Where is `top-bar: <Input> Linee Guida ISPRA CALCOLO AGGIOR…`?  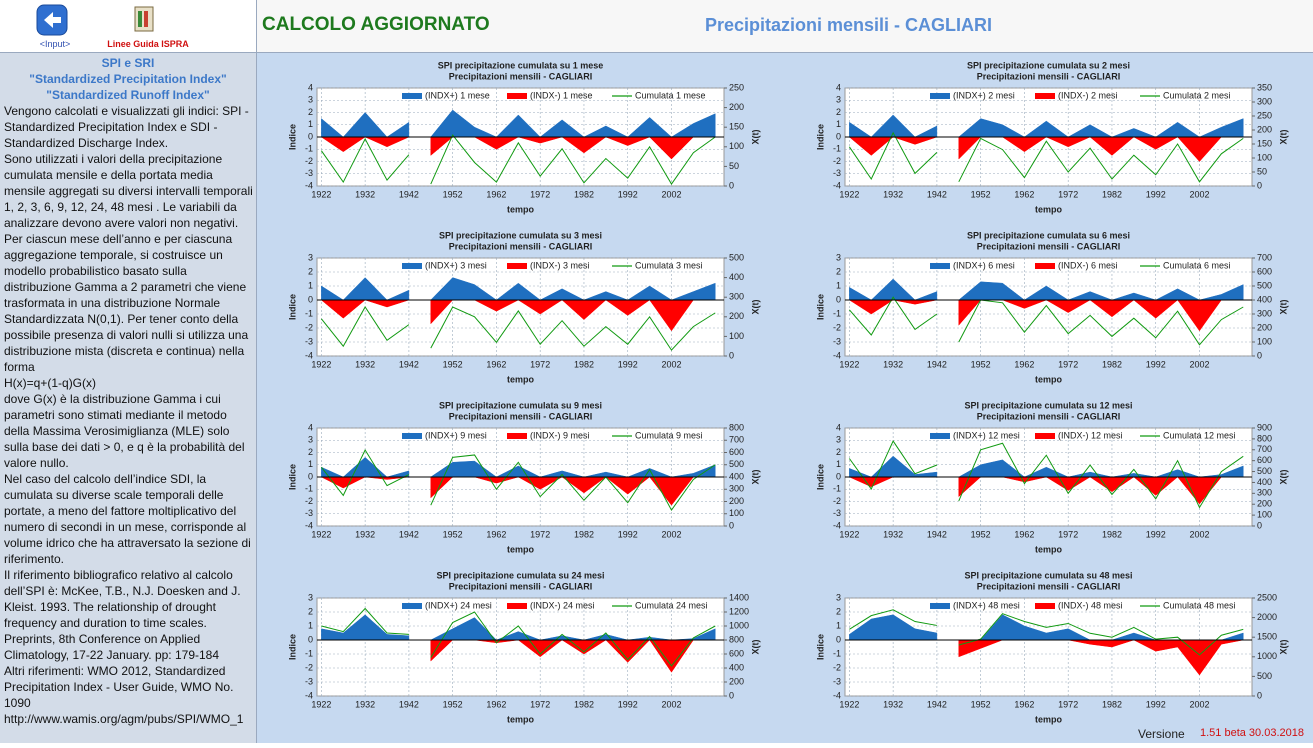
top-bar: <Input> Linee Guida ISPRA CALCOLO AGGIOR… is located at coordinates (656, 26).